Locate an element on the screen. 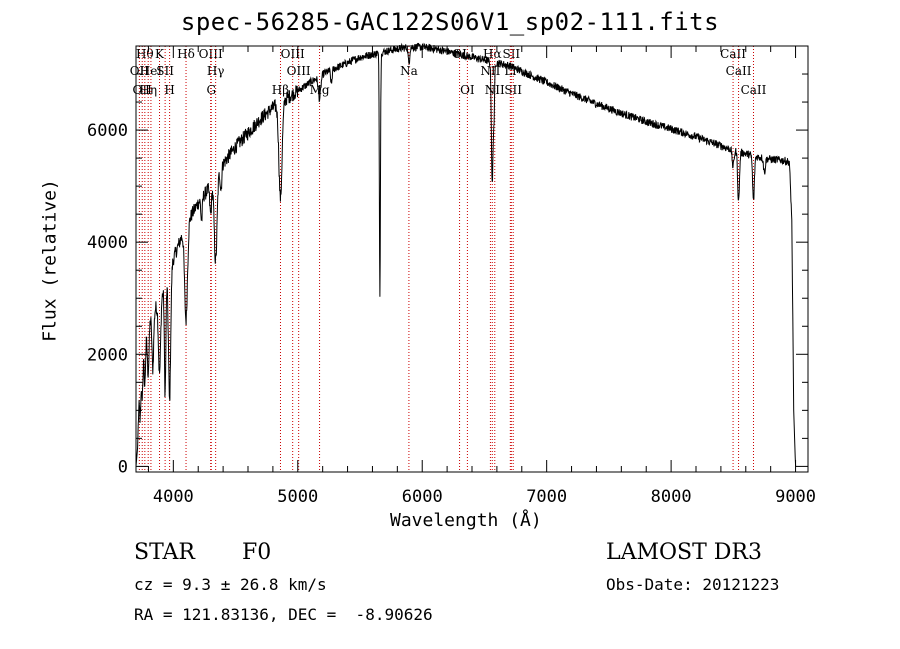 This screenshot has width=900, height=649. line-marker-label: OII is located at coordinates (143, 90).